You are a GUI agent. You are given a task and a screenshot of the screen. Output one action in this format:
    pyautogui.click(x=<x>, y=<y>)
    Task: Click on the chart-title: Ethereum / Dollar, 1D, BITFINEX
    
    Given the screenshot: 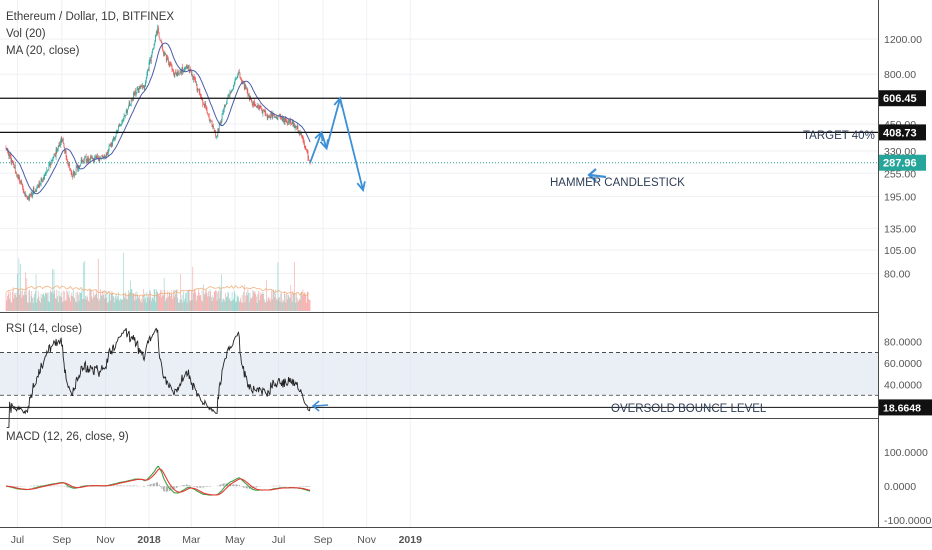 What is the action you would take?
    pyautogui.click(x=90, y=17)
    